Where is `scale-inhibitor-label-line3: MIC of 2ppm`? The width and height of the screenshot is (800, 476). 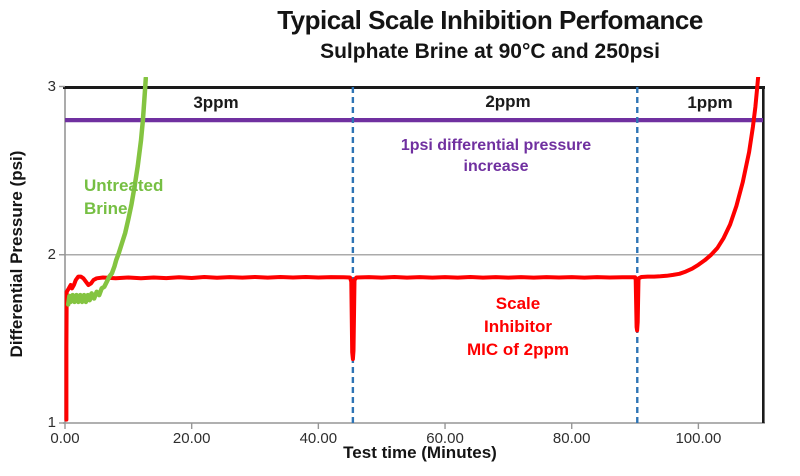
scale-inhibitor-label-line3: MIC of 2ppm is located at coordinates (518, 349).